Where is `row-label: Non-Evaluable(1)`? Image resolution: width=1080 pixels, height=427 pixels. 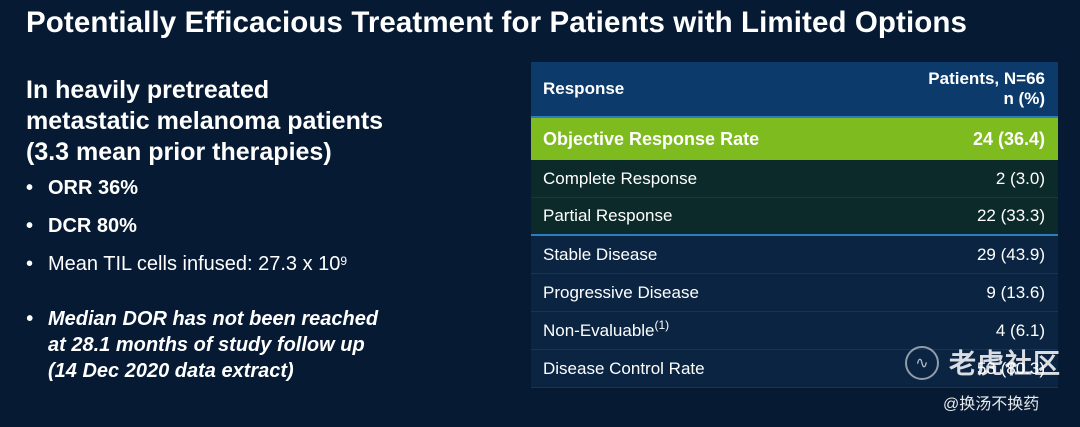 row-label: Non-Evaluable(1) is located at coordinates (606, 329).